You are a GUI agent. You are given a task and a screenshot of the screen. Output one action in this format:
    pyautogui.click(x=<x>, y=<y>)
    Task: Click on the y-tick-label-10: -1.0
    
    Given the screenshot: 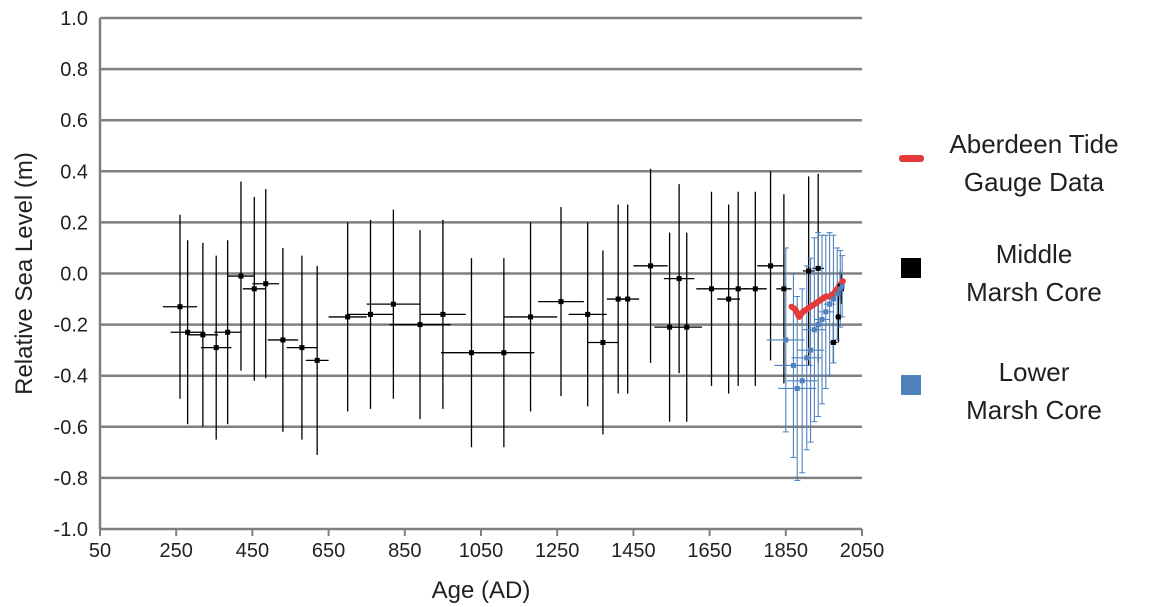 What is the action you would take?
    pyautogui.click(x=71, y=530)
    